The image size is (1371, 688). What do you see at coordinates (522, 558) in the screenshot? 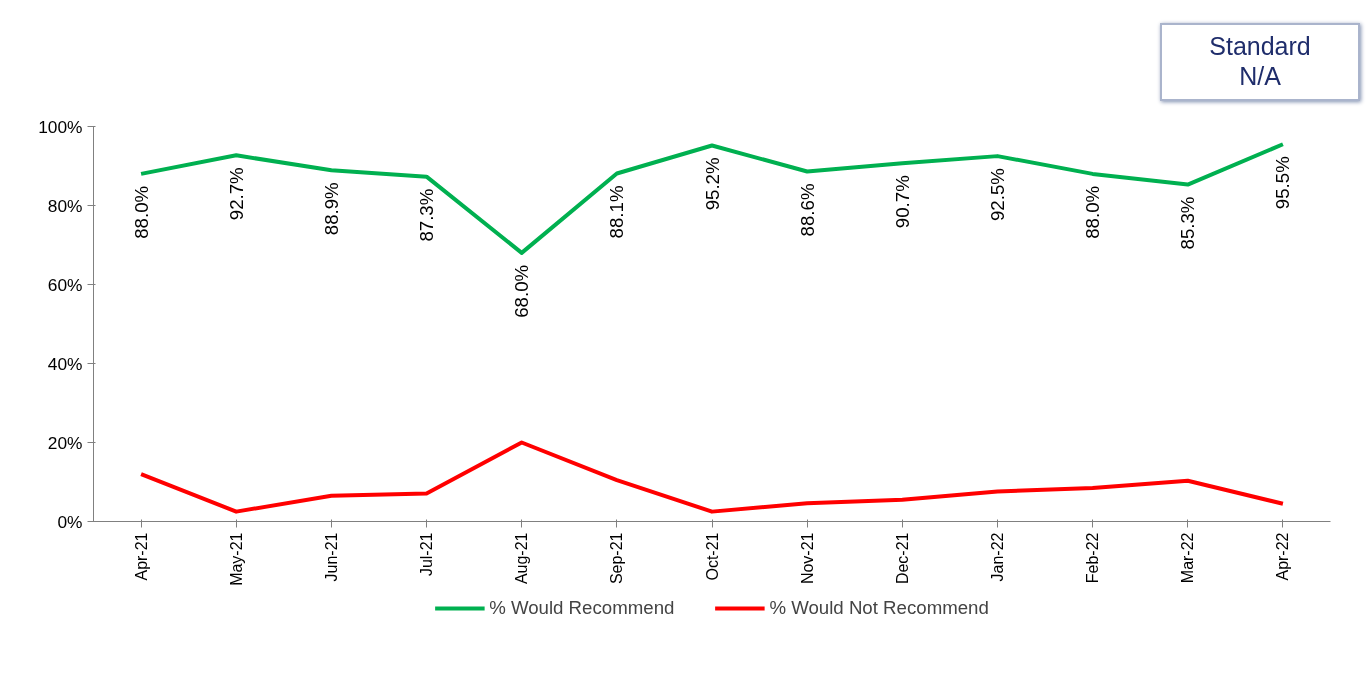
I see `x-tick-label: Aug-21` at bounding box center [522, 558].